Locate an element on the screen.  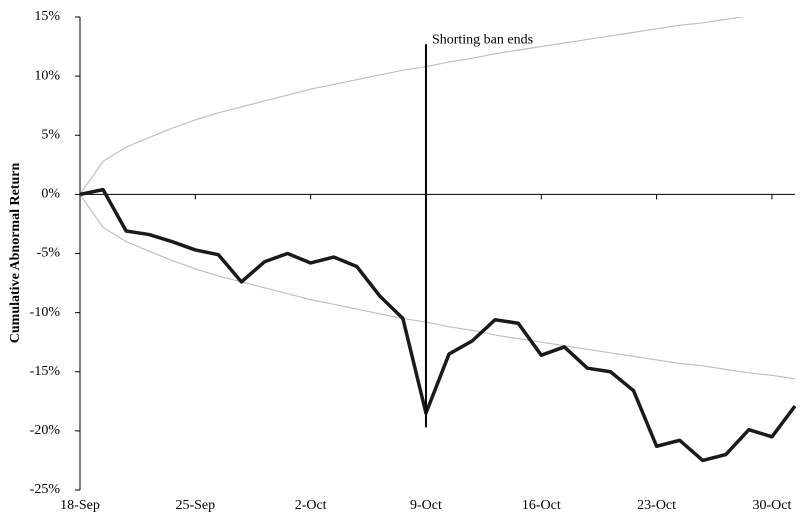
annotation-text: Shorting ban ends is located at coordinates (482, 39).